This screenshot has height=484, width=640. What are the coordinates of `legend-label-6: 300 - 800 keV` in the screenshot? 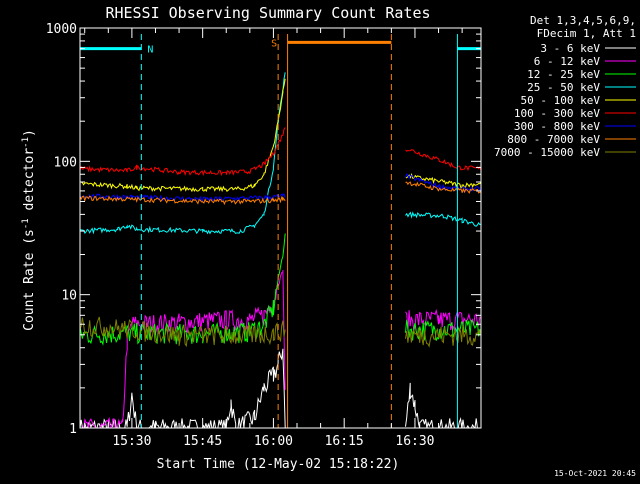 It's located at (557, 126).